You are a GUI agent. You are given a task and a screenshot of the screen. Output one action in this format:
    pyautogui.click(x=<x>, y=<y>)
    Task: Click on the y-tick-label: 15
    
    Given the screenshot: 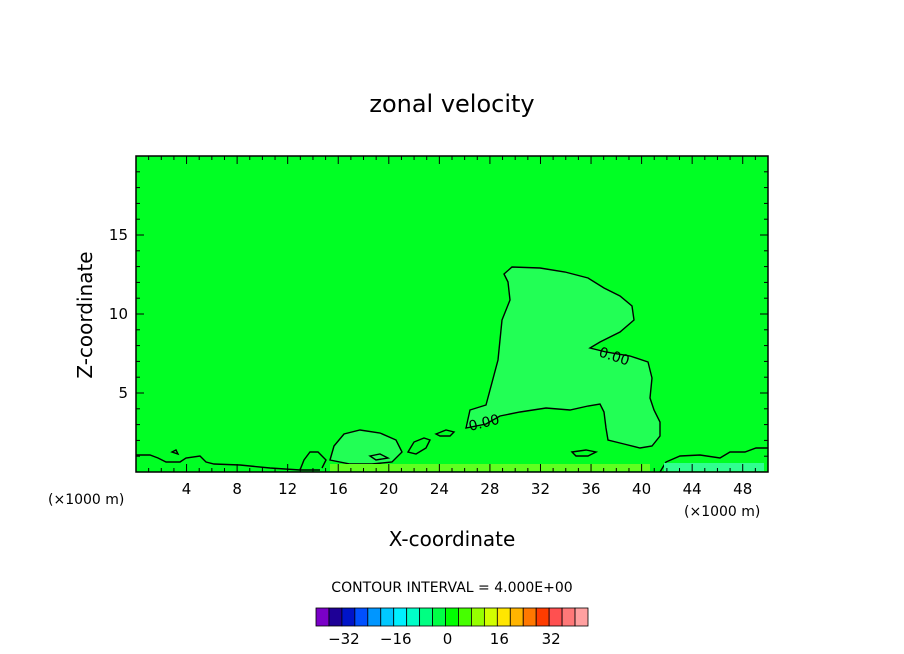 What is the action you would take?
    pyautogui.click(x=118, y=235)
    